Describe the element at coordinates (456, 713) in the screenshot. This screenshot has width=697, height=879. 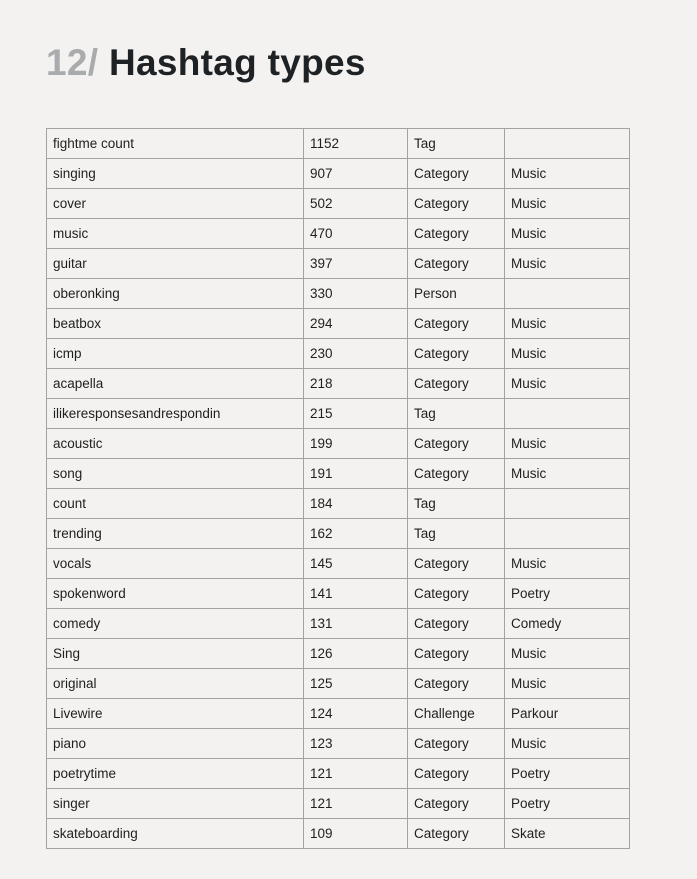
I see `type-cell: Challenge` at that location.